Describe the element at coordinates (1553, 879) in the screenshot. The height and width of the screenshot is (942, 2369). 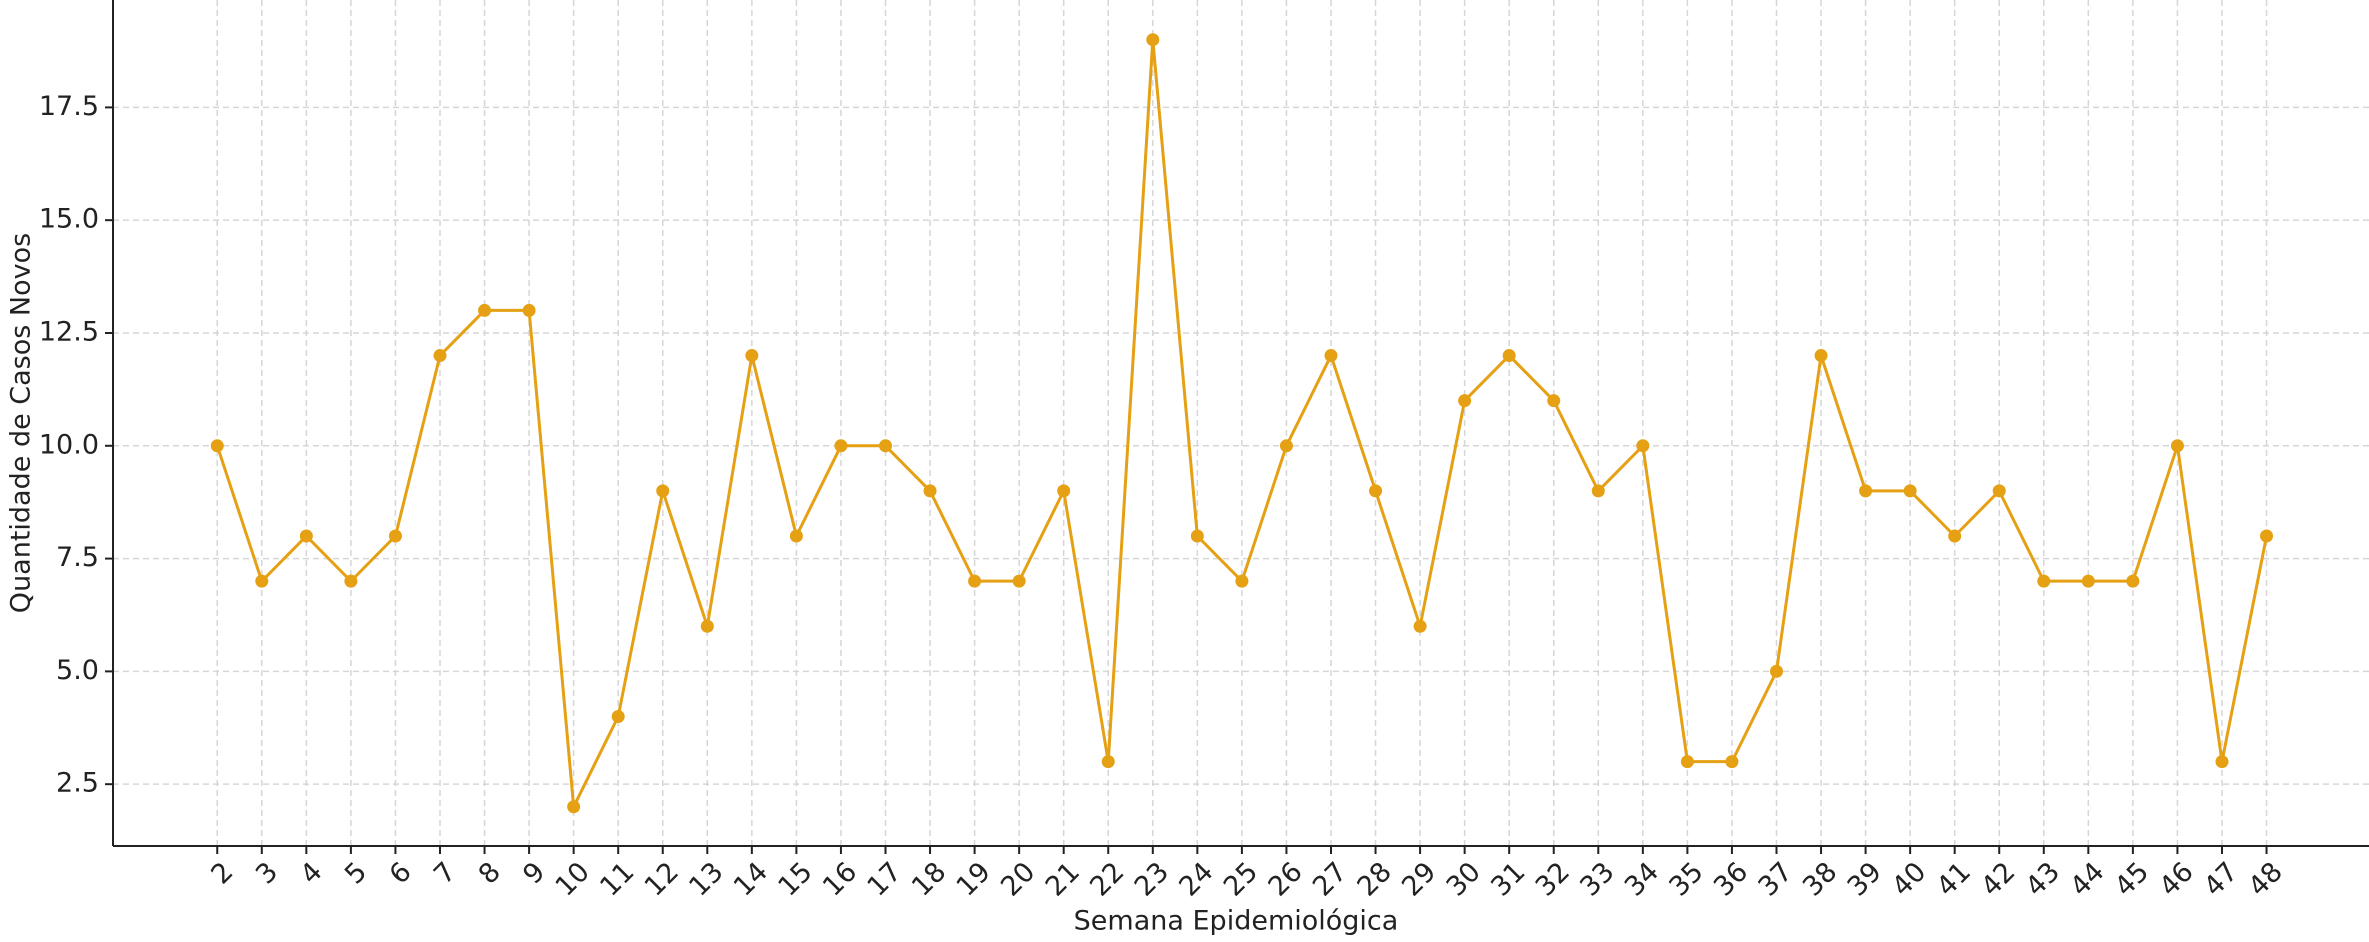
I see `x-tick-label: 32` at that location.